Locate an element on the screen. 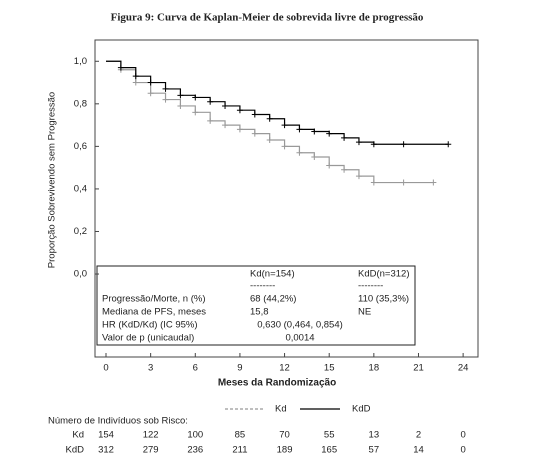 The image size is (534, 466). at-risk-label: KdD is located at coordinates (75, 450).